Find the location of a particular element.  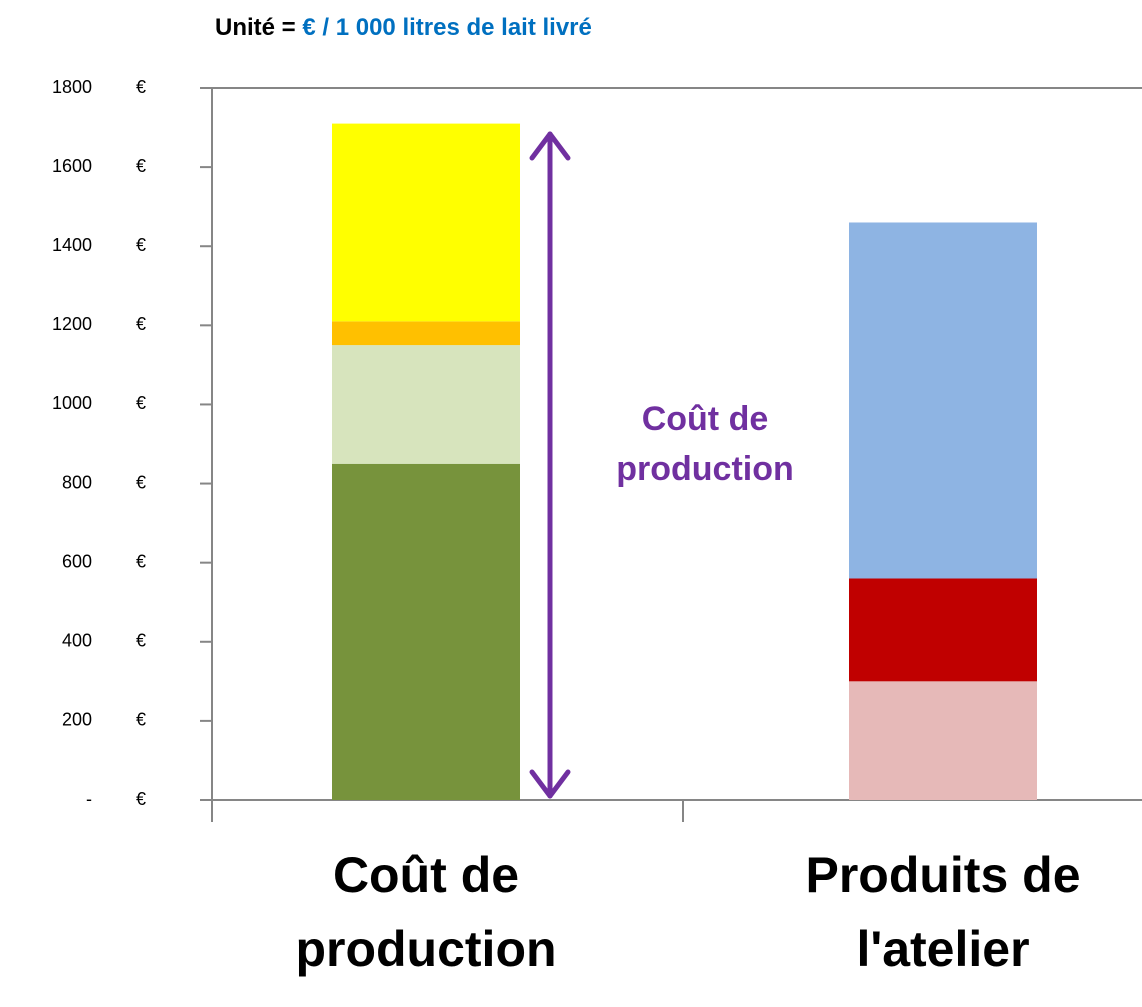

x-tick-label: Coût de production is located at coordinates (426, 912).